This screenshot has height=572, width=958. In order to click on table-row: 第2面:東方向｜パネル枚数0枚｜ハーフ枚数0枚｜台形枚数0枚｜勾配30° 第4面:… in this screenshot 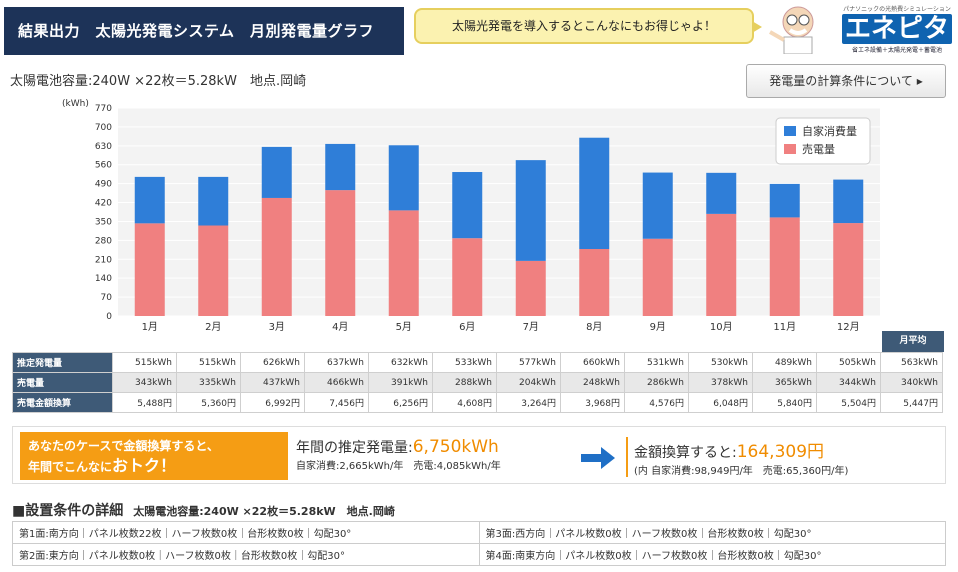, I will do `click(479, 554)`.